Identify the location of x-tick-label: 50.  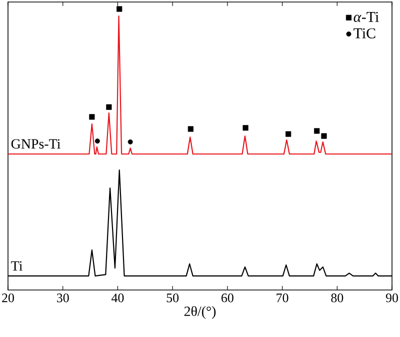
(172, 298).